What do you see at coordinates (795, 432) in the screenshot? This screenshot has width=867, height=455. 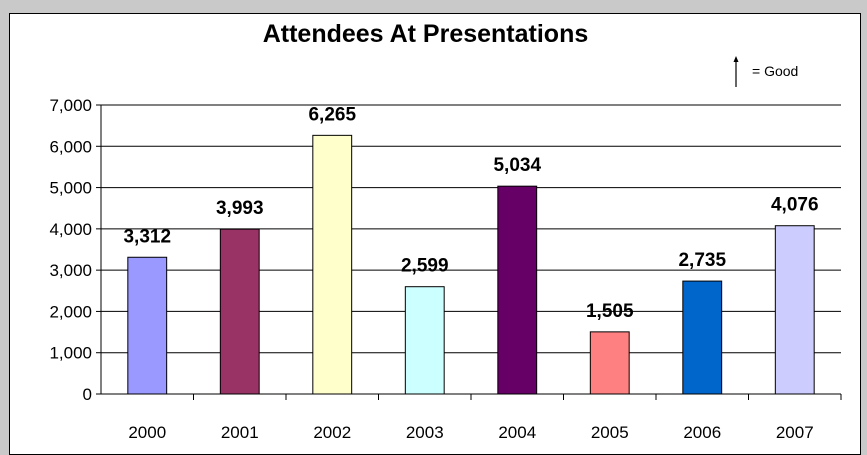 I see `x-tick-label: 2007` at bounding box center [795, 432].